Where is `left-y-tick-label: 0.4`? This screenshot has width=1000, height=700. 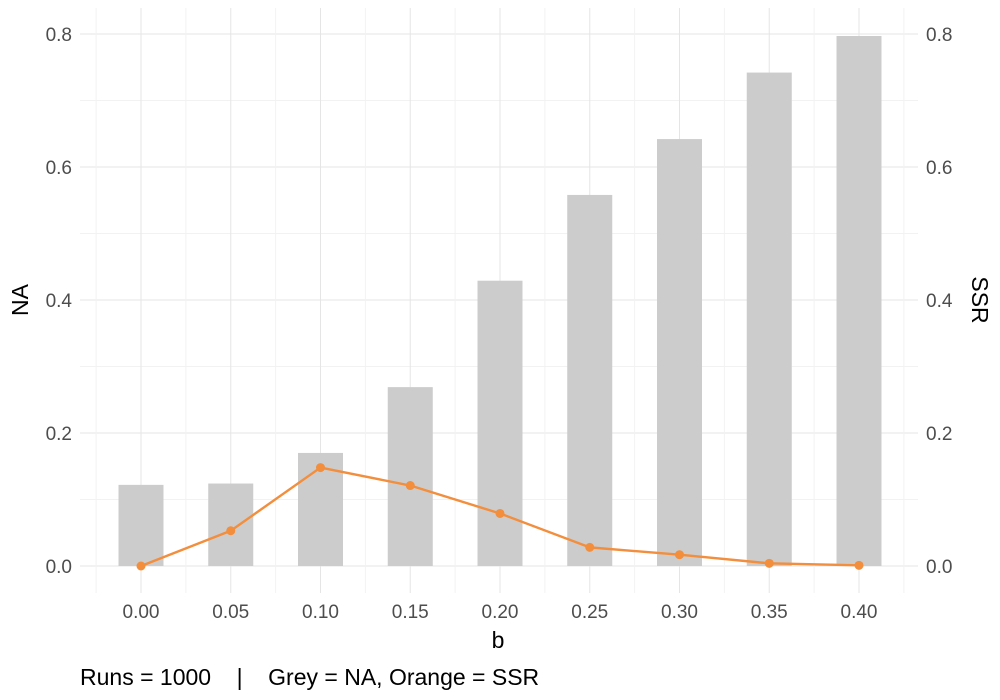
left-y-tick-label: 0.4 is located at coordinates (59, 301).